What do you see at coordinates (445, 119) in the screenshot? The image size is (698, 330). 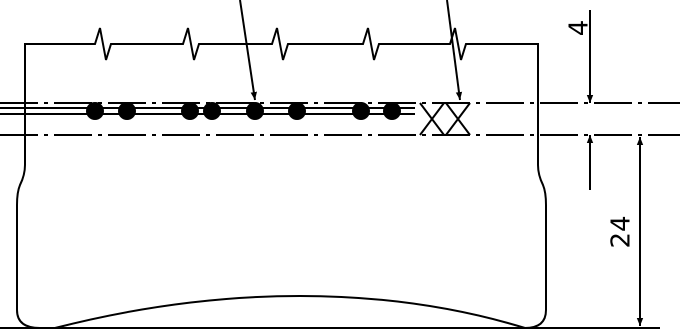 I see `cross-marks` at bounding box center [445, 119].